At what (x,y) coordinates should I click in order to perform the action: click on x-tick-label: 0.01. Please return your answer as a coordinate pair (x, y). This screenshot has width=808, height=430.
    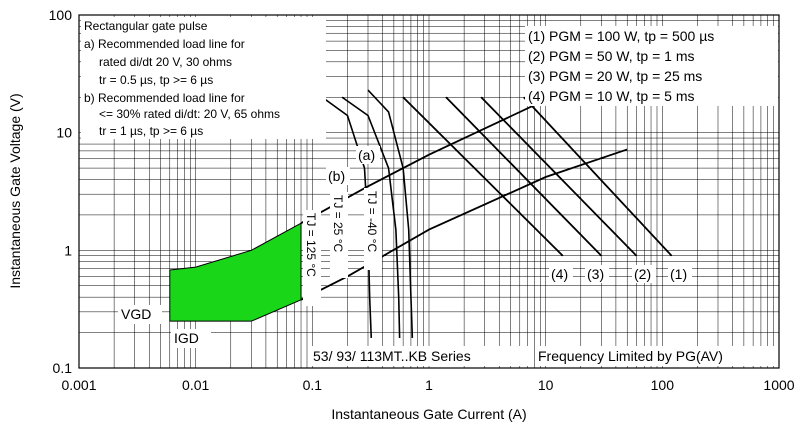
    Looking at the image, I should click on (195, 385).